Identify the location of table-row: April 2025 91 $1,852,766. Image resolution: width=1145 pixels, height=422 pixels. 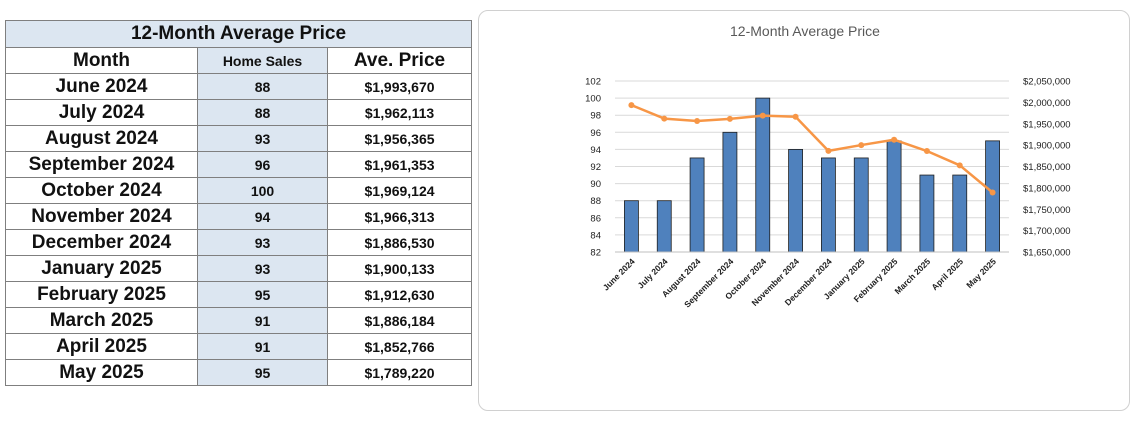
(239, 346).